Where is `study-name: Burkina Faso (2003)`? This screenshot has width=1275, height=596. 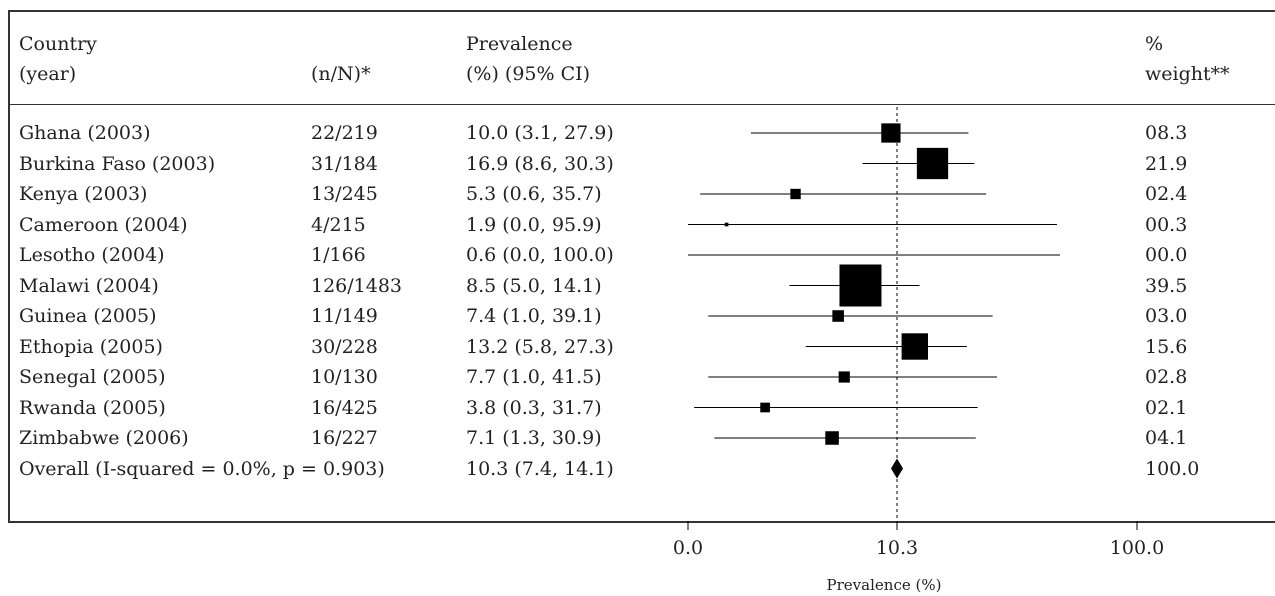 study-name: Burkina Faso (2003) is located at coordinates (117, 163).